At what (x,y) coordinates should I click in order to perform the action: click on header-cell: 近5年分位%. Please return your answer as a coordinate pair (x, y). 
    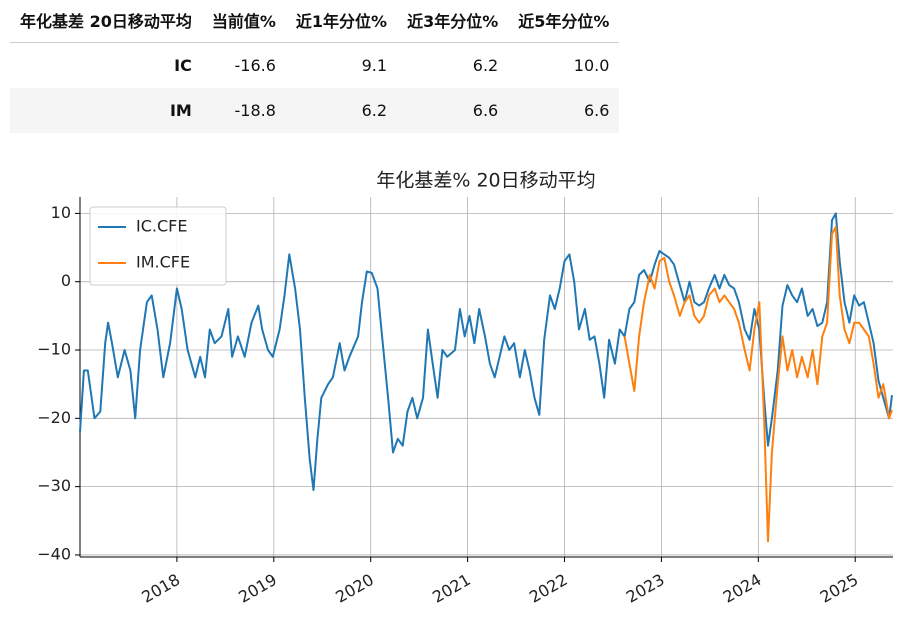
    Looking at the image, I should click on (564, 21).